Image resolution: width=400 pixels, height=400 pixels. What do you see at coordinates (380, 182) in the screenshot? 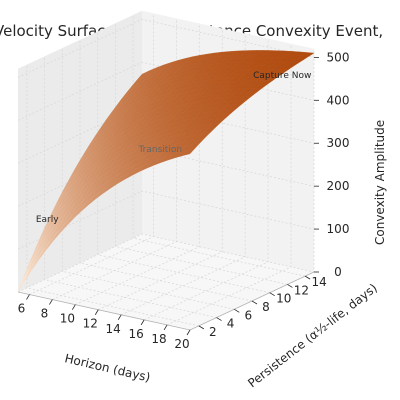
I see `z-axis-label: Convexity Amplitude` at bounding box center [380, 182].